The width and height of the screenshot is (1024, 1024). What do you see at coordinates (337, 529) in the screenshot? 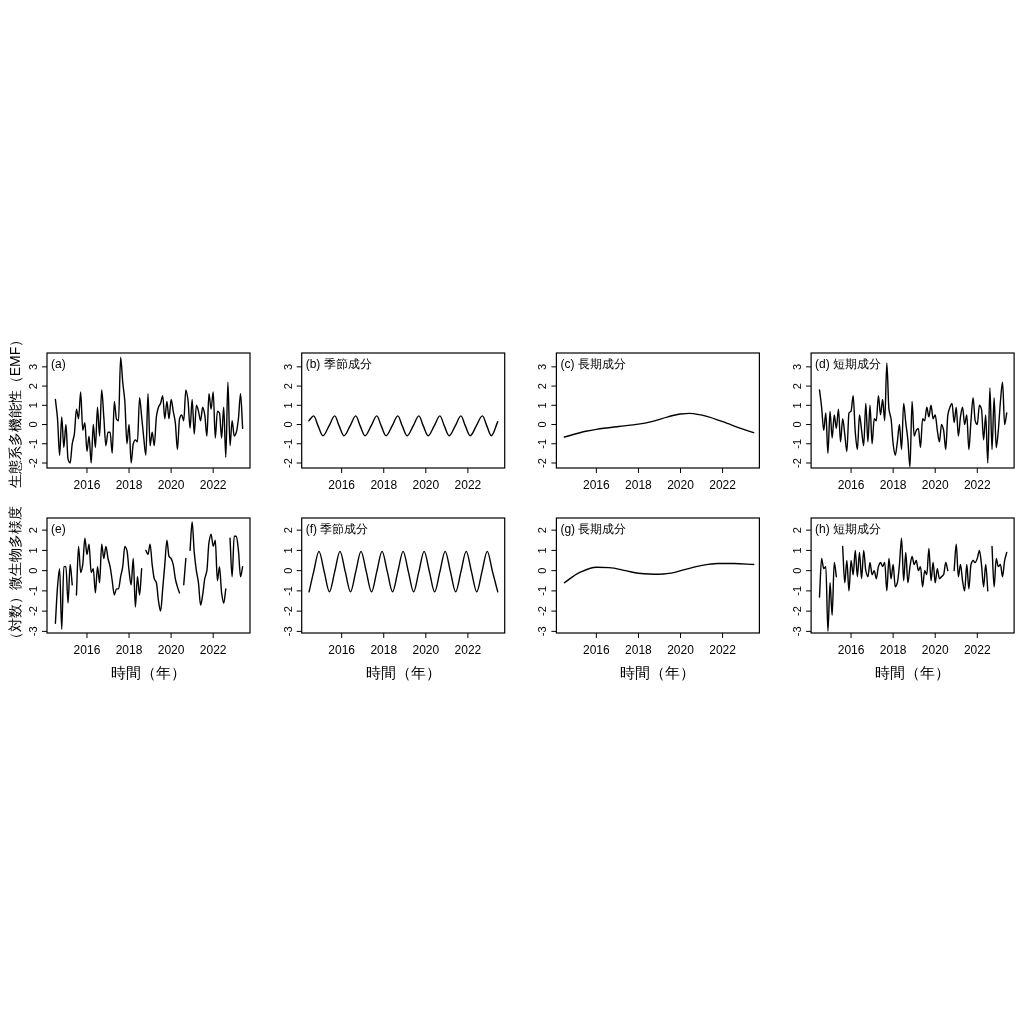
I see `chart-title: (f) 季節成分` at bounding box center [337, 529].